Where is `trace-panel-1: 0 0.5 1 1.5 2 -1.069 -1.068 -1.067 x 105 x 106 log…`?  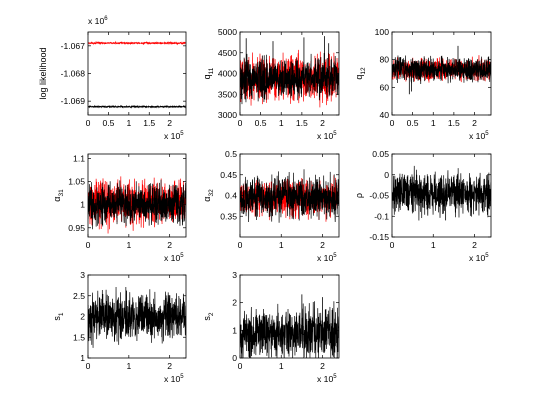
trace-panel-1: 0 0.5 1 1.5 2 -1.069 -1.068 -1.067 x 105 x 106 log… is located at coordinates (112, 78).